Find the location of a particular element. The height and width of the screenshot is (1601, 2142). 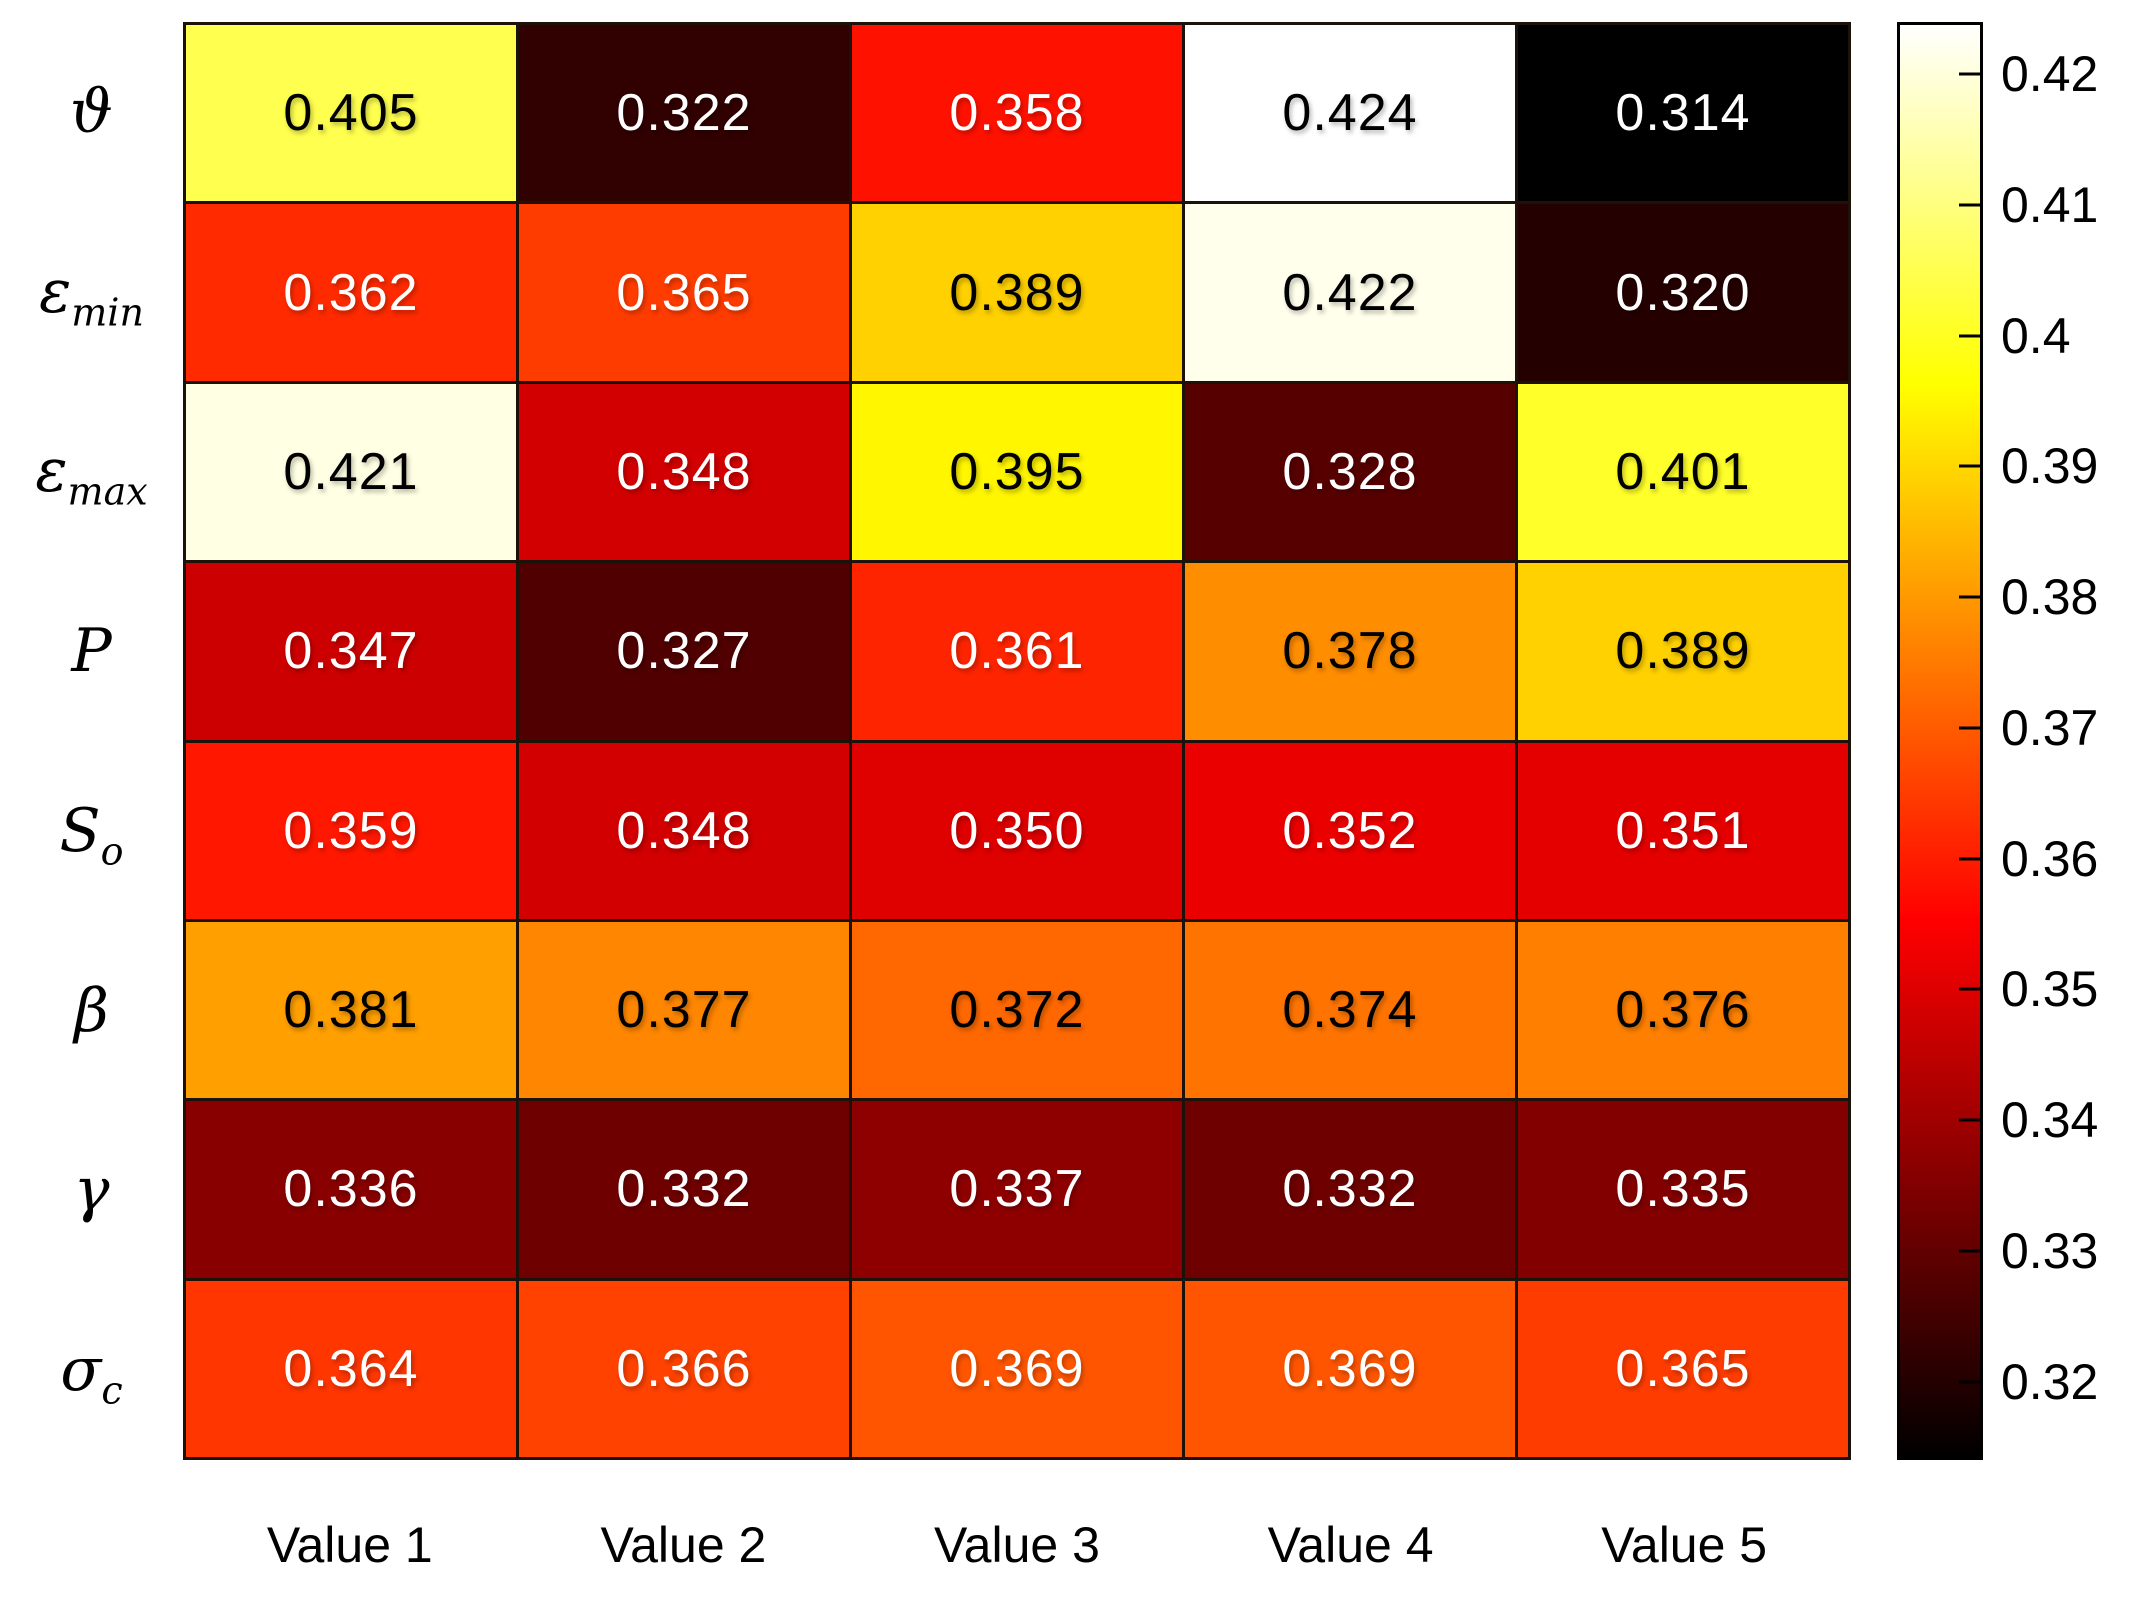

heatmap-cell-r2c2: 0.365 is located at coordinates (684, 292).